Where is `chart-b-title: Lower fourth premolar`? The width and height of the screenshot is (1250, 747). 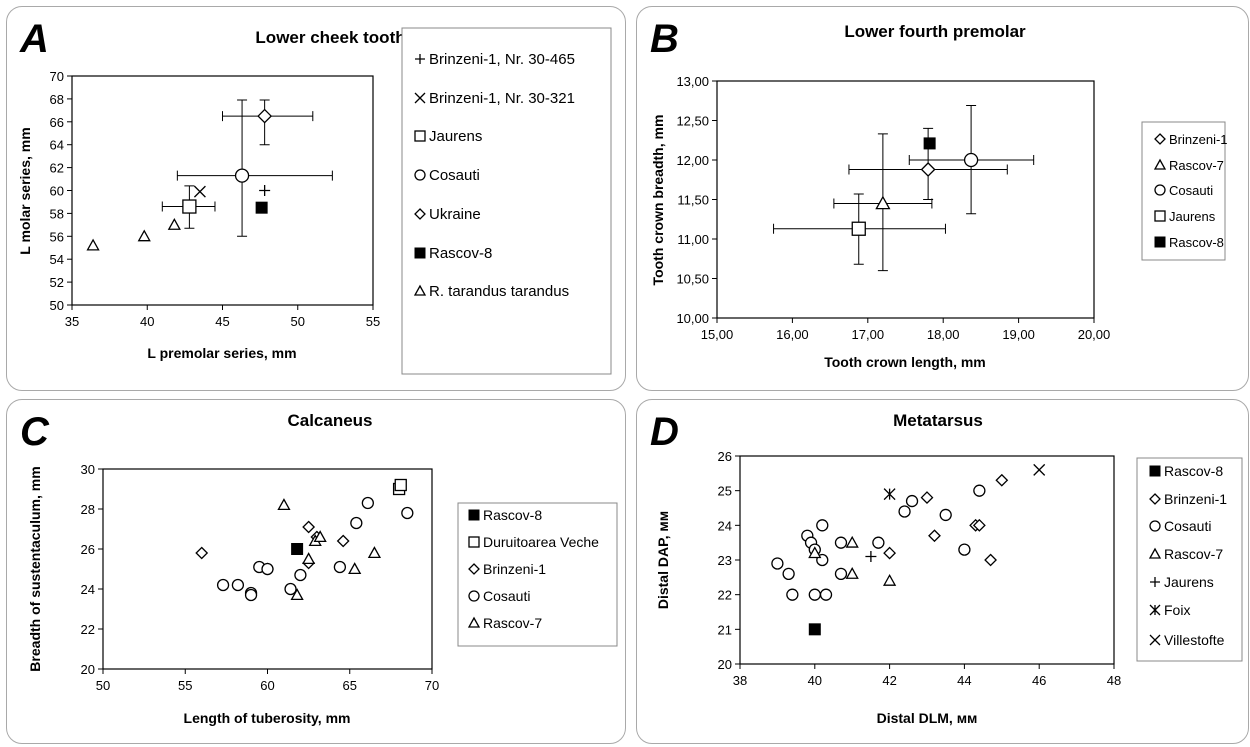 chart-b-title: Lower fourth premolar is located at coordinates (935, 31).